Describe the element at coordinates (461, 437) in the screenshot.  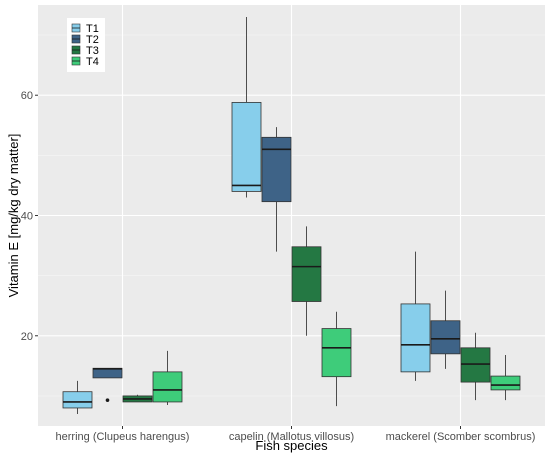
I see `x-tick-label: mackerel (Scomber scombrus)` at that location.